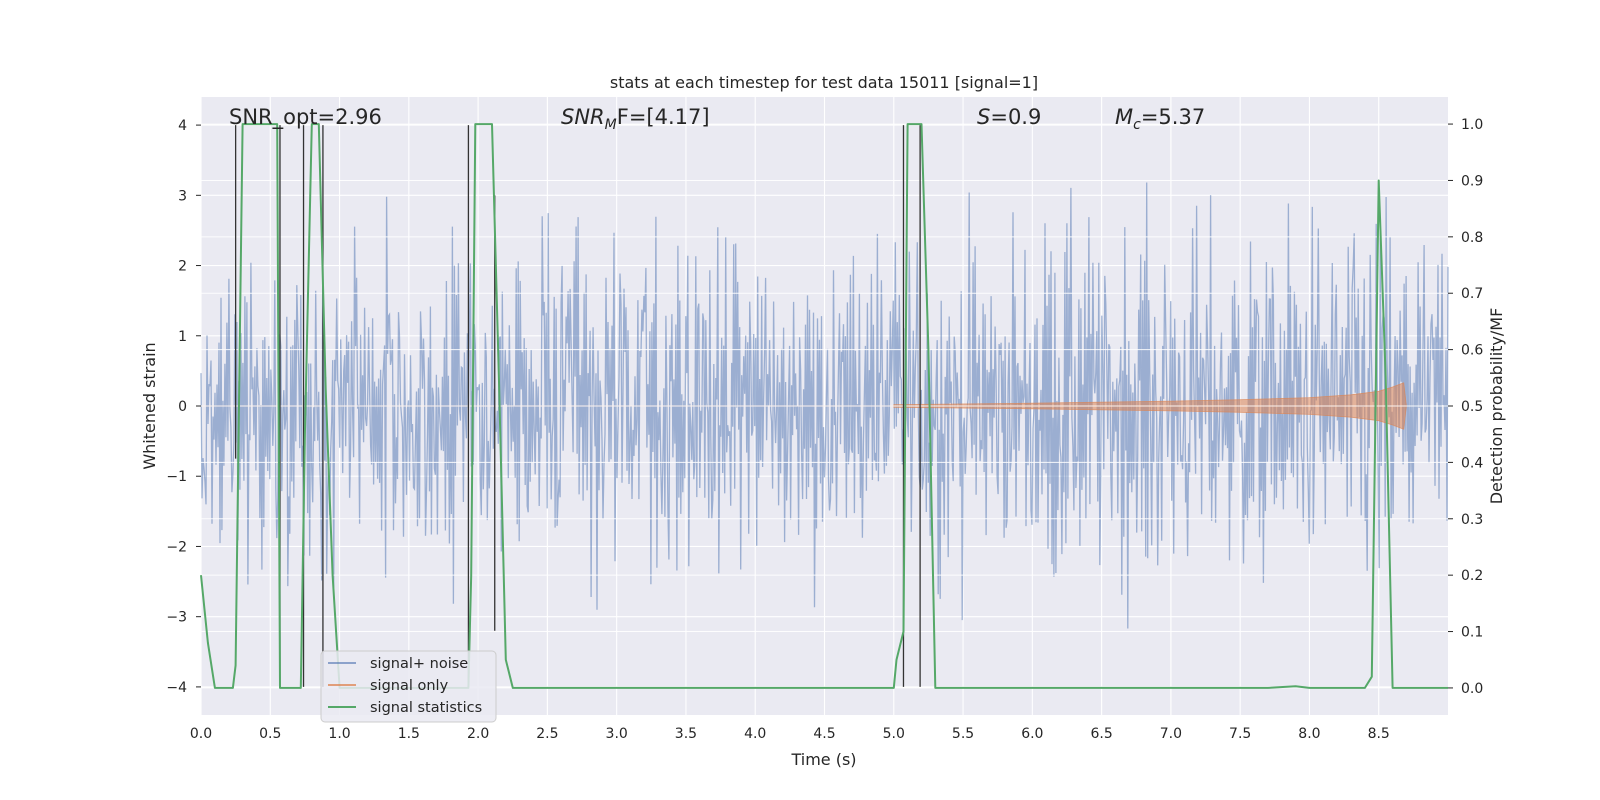  Describe the element at coordinates (1472, 633) in the screenshot. I see `y-right-tick-label: 0.1` at that location.